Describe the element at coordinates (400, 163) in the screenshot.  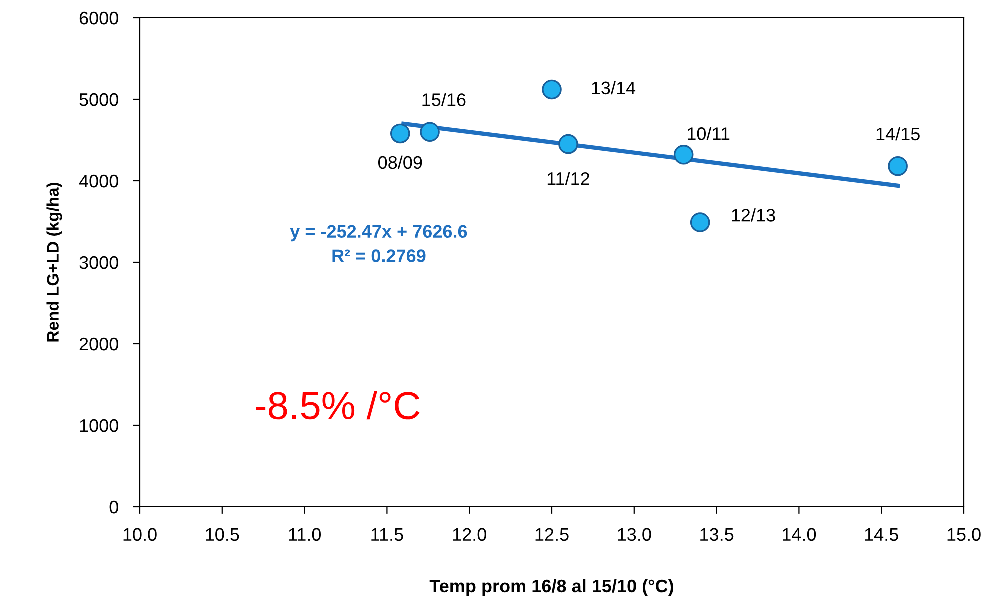
I see `annotation: 08/09` at that location.